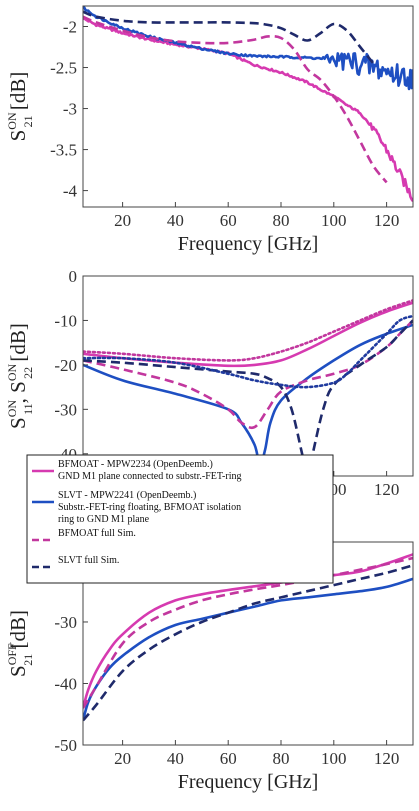 The width and height of the screenshot is (419, 811). What do you see at coordinates (20, 107) in the screenshot?
I see `y-axis-label: SON 21 [dB]` at bounding box center [20, 107].